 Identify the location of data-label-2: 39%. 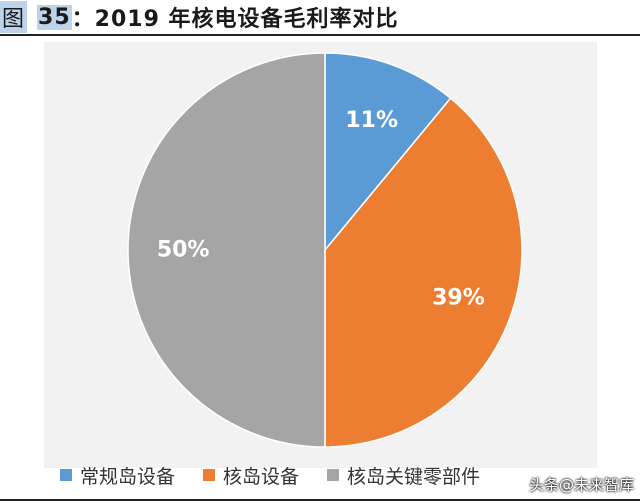
(458, 298).